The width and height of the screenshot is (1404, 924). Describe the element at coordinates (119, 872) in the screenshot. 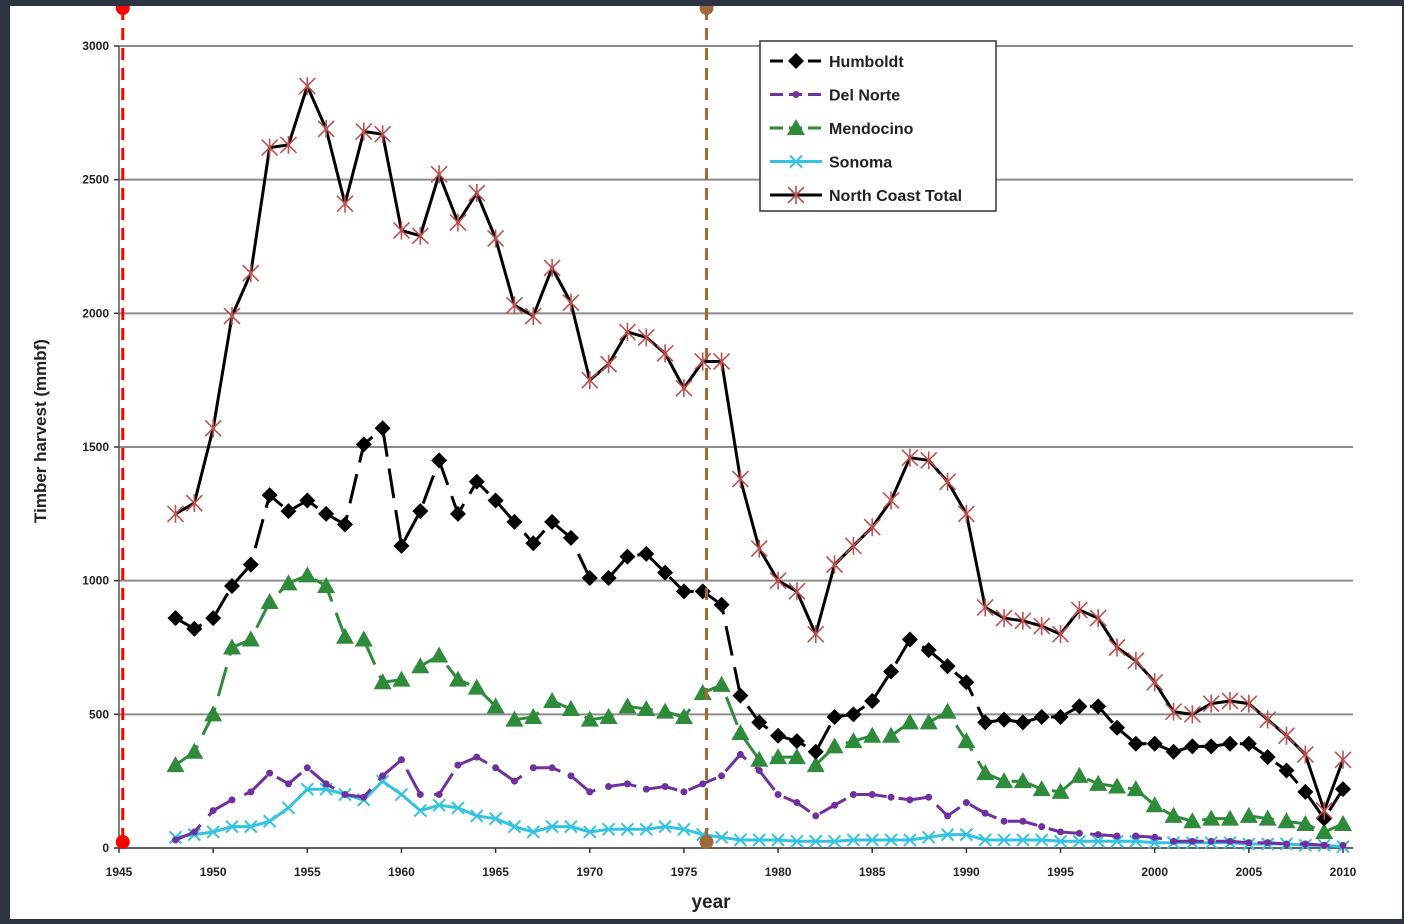

I see `x-tick-label: 1945` at that location.